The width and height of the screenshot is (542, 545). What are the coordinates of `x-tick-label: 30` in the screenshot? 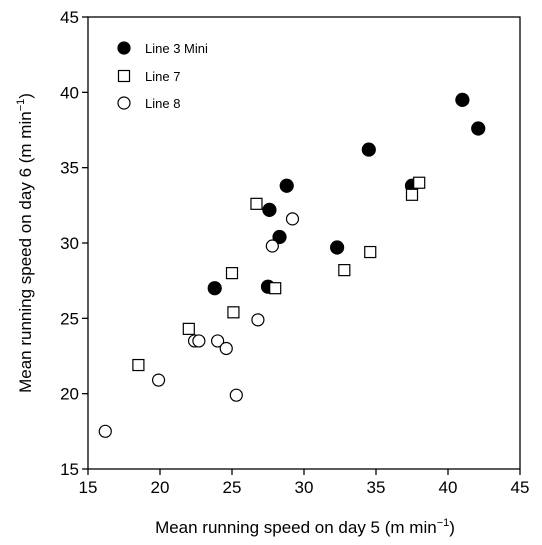 It's located at (304, 487).